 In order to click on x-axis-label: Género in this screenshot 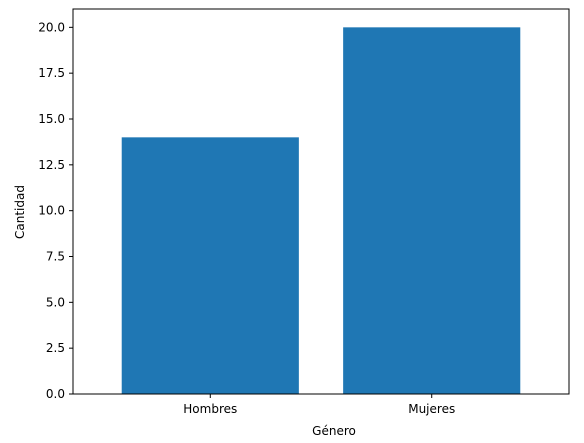, I will do `click(334, 431)`.